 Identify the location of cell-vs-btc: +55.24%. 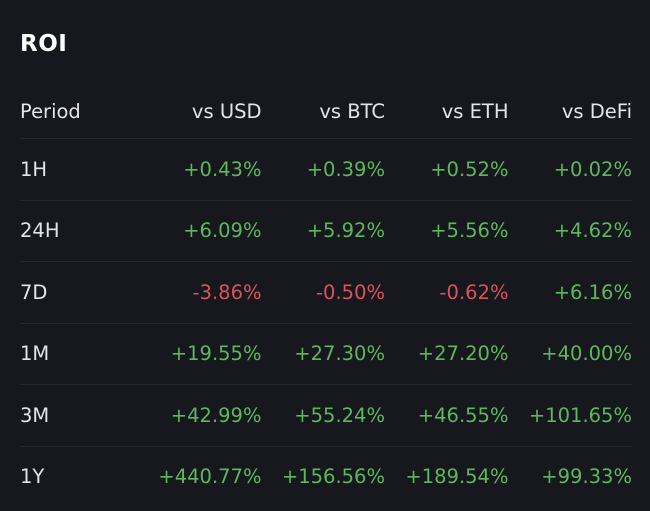
(323, 415).